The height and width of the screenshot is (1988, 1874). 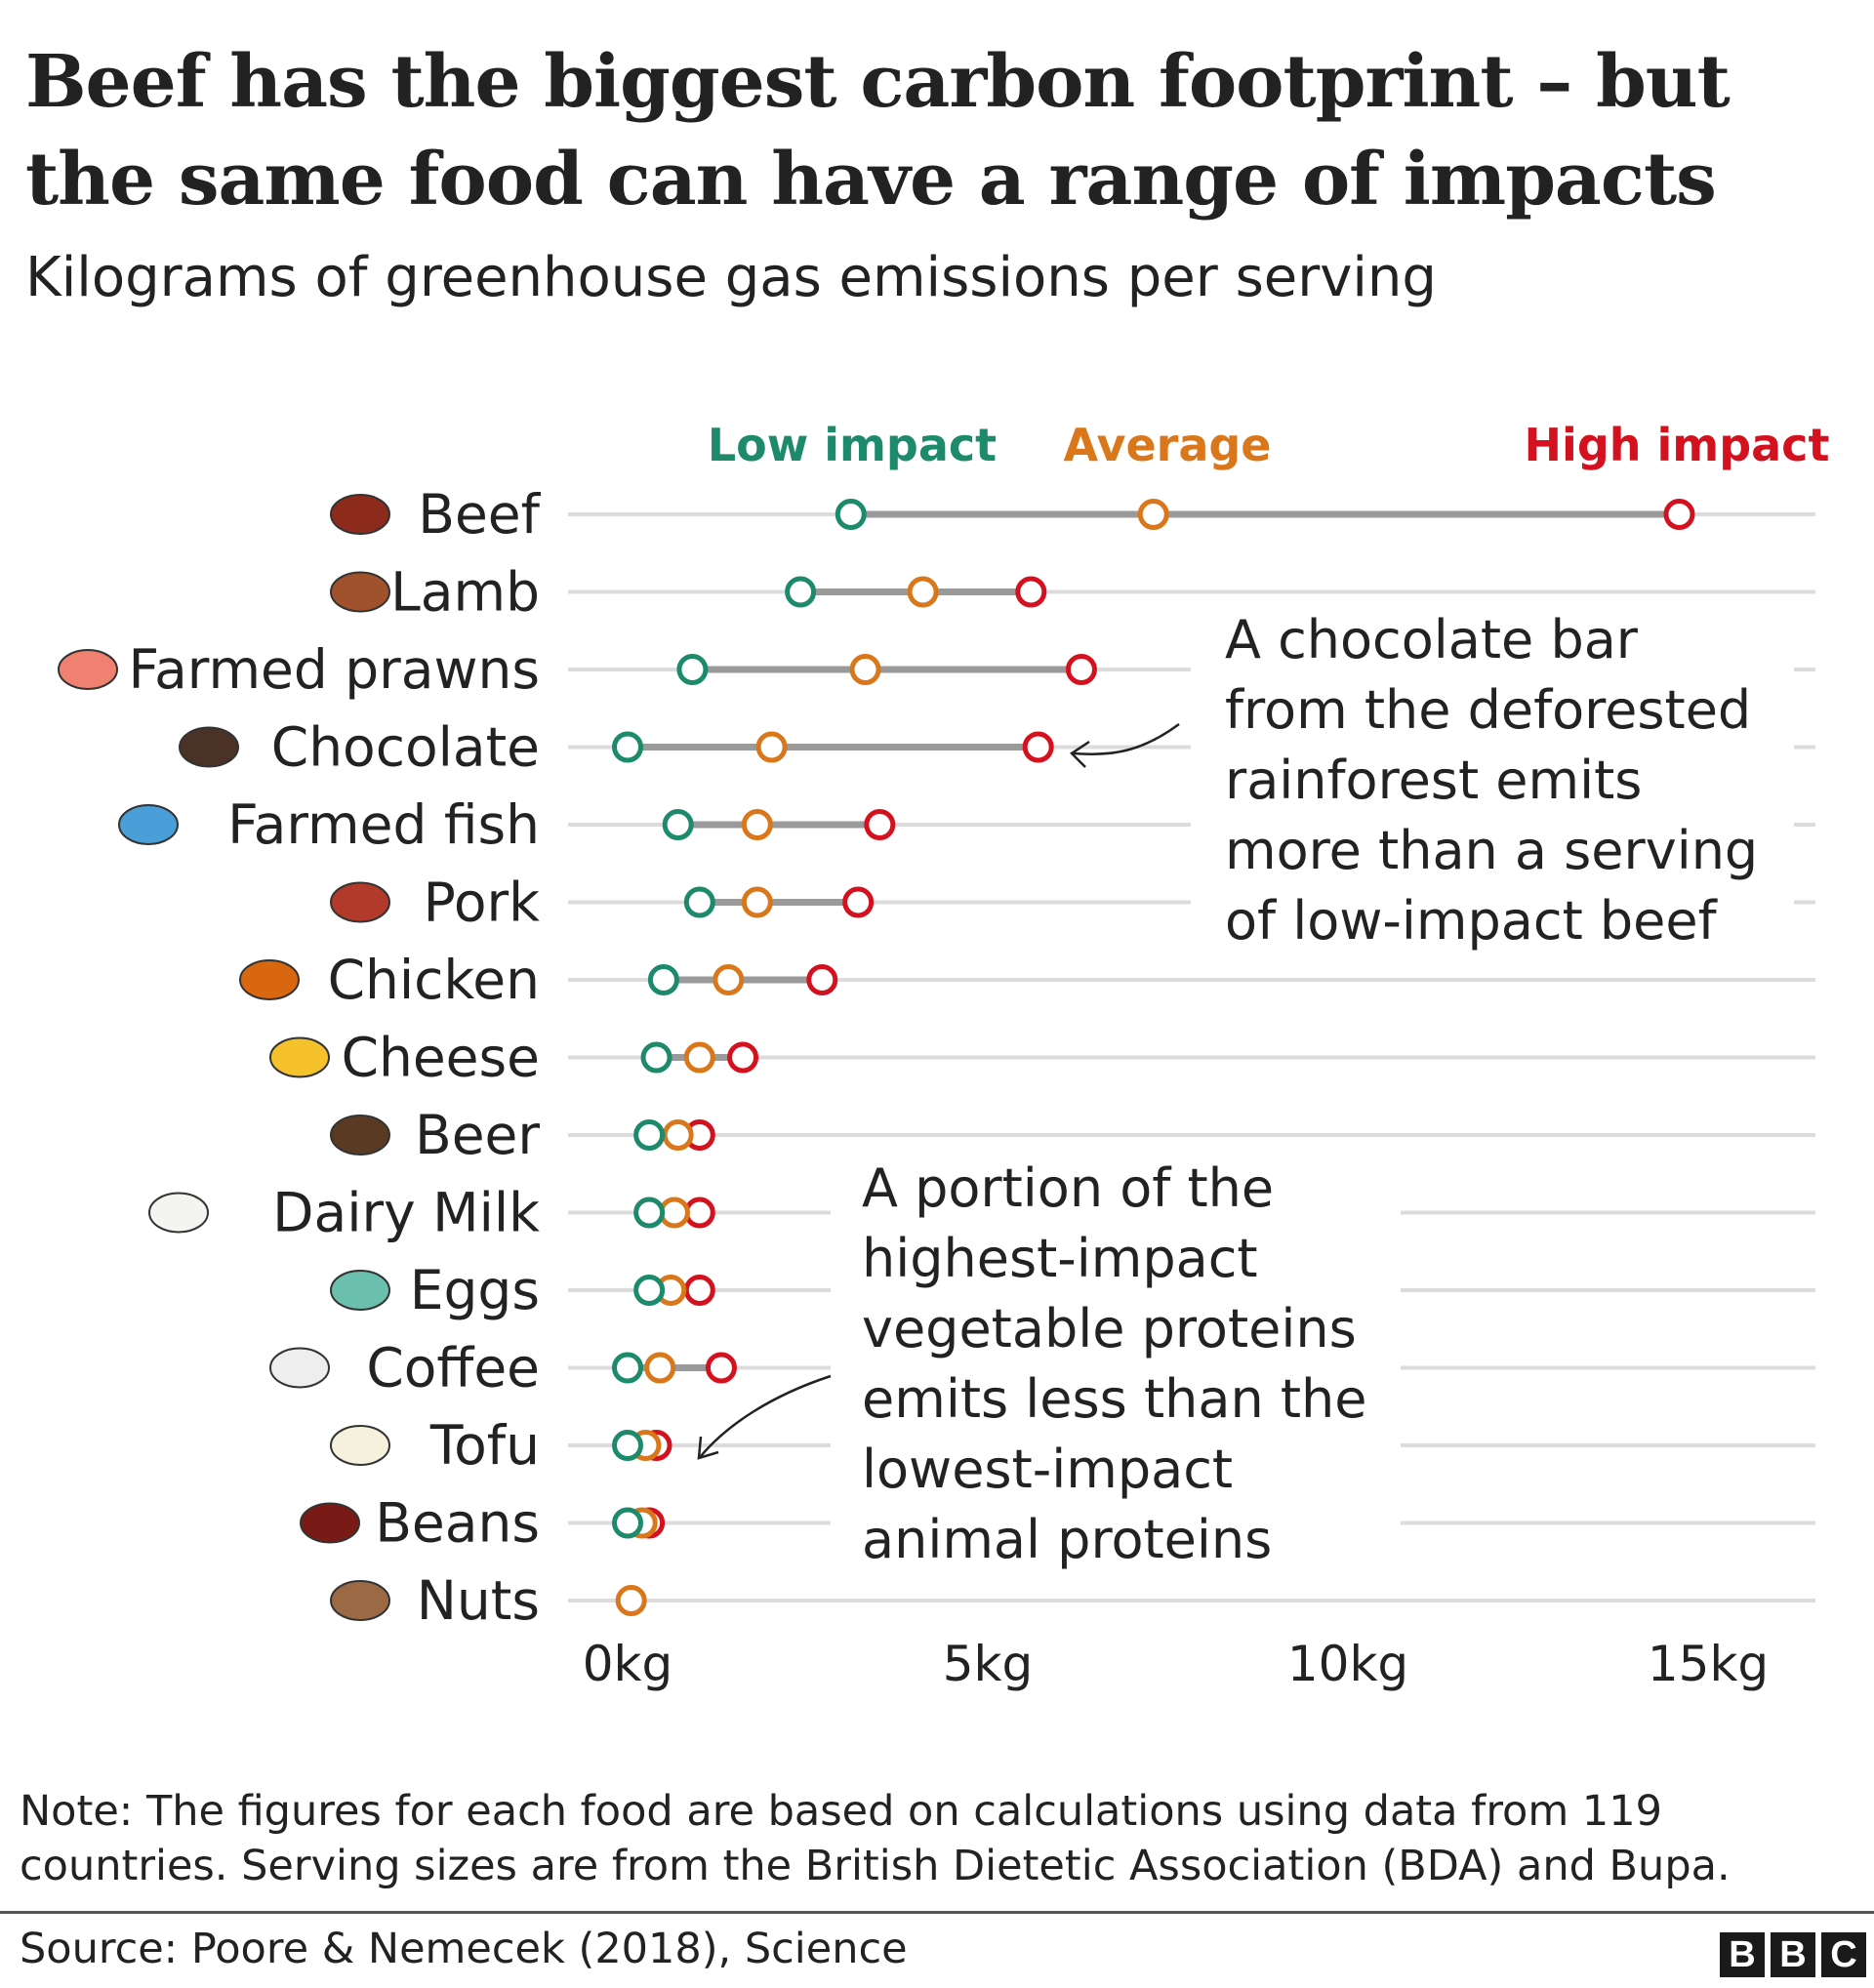 What do you see at coordinates (360, 514) in the screenshot?
I see `steak-icon` at bounding box center [360, 514].